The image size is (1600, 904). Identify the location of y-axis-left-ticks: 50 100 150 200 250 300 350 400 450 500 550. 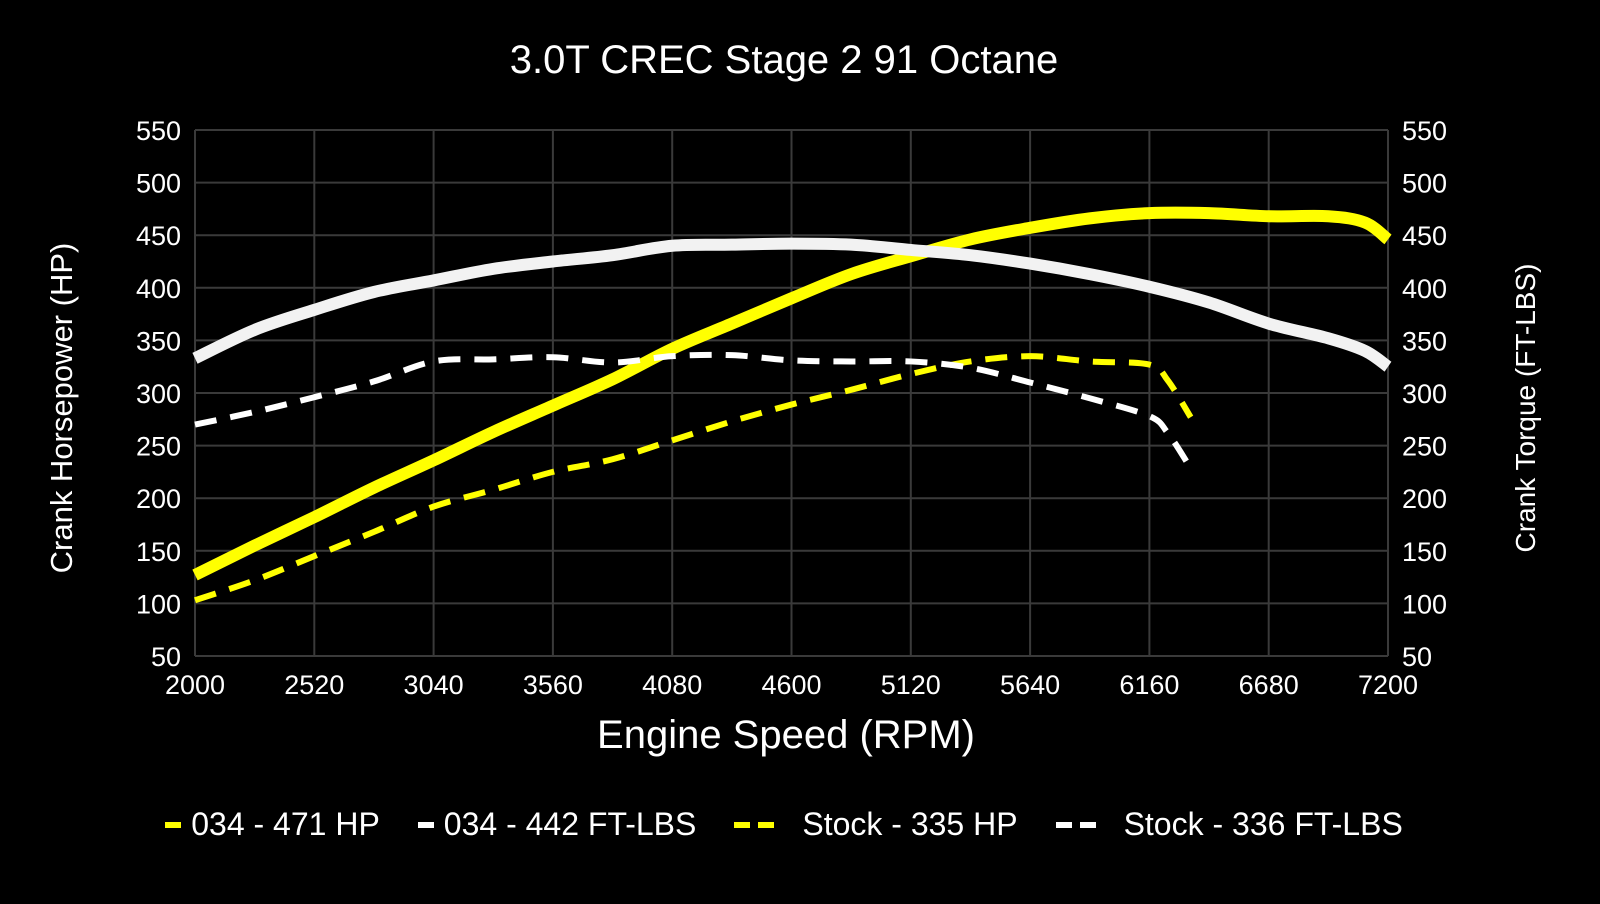
(158, 394).